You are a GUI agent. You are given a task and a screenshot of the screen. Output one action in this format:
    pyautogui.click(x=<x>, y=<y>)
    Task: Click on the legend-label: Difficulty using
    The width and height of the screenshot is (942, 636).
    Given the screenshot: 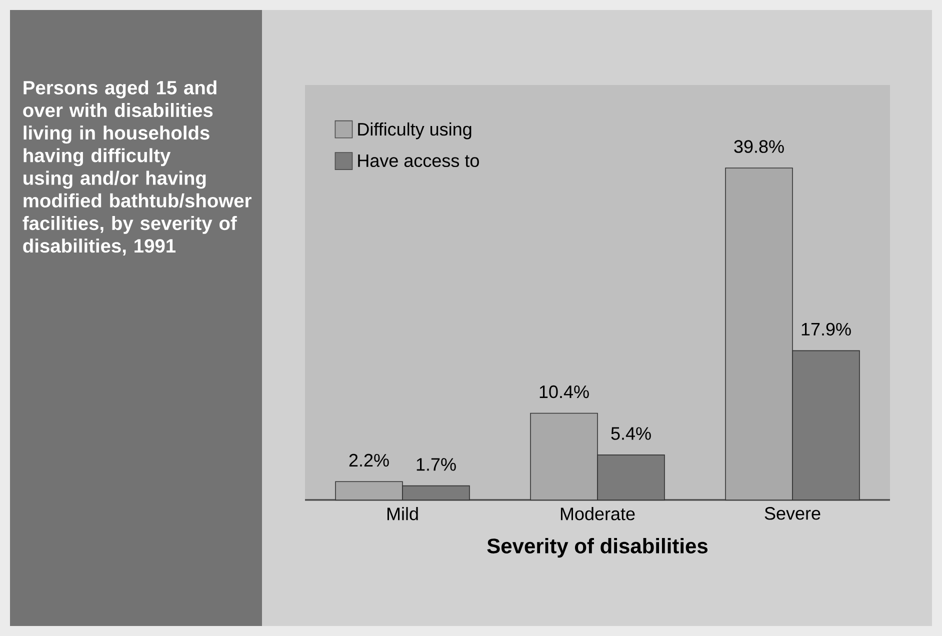 What is the action you would take?
    pyautogui.click(x=415, y=131)
    